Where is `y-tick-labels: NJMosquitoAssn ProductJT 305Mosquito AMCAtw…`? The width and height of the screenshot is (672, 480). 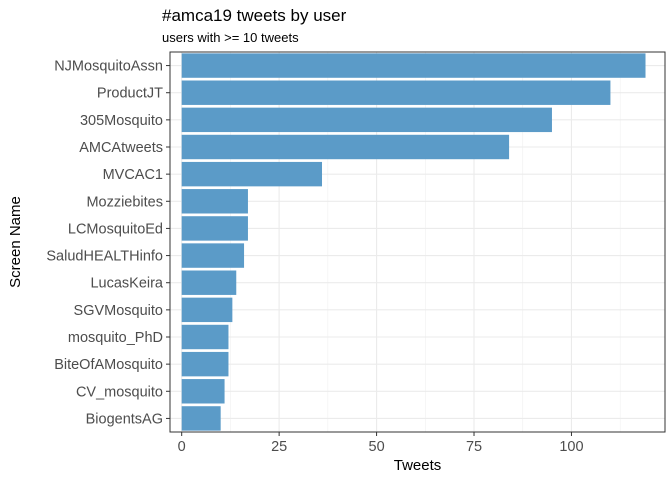
y-tick-labels: NJMosquitoAssn ProductJT 305Mosquito AMCAtw… is located at coordinates (108, 243).